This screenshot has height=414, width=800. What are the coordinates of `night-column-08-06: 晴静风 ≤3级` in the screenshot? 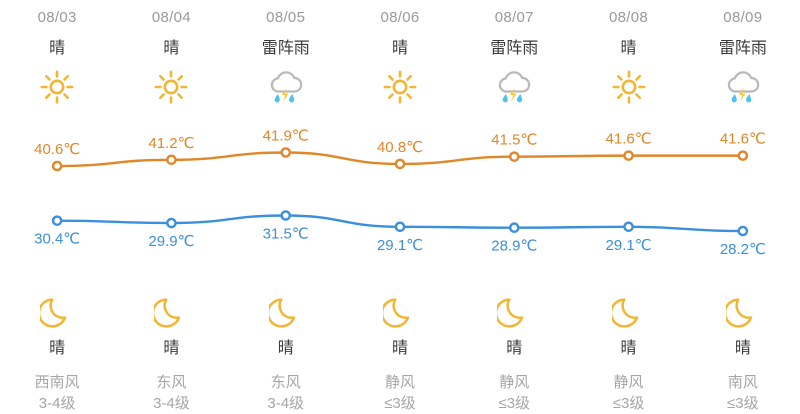 It's located at (400, 351).